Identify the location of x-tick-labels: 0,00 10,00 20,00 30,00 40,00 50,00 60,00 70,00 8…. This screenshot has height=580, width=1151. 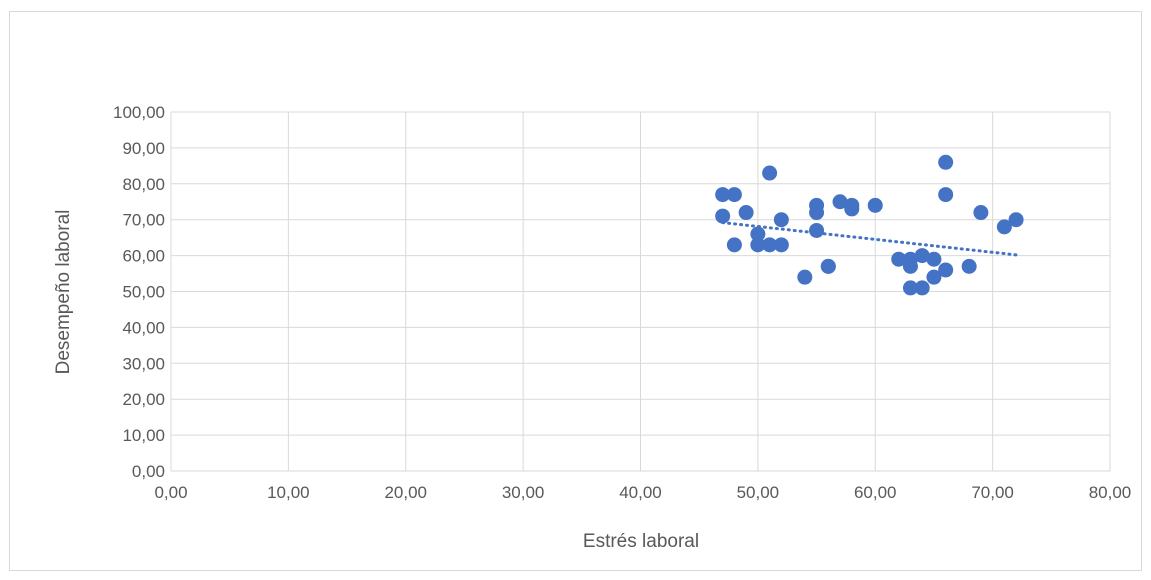
(642, 492).